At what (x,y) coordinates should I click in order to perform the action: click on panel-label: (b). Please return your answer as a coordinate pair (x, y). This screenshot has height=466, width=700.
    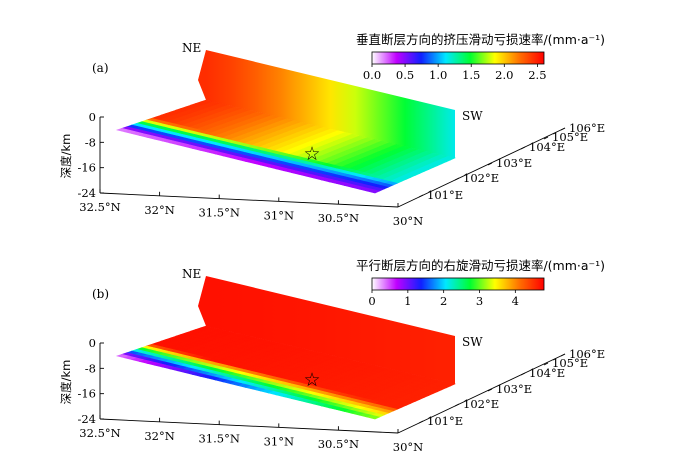
    Looking at the image, I should click on (100, 294).